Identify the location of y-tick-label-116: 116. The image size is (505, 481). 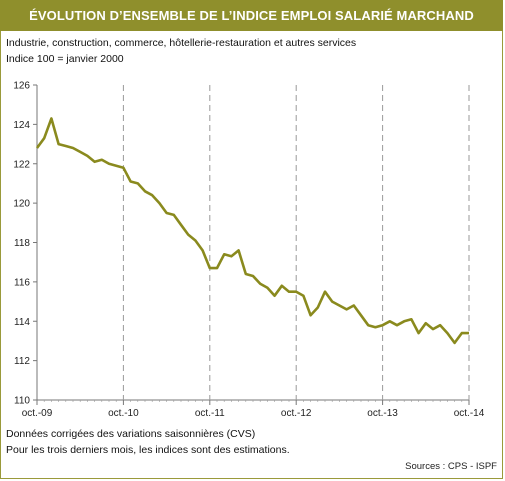
(22, 282).